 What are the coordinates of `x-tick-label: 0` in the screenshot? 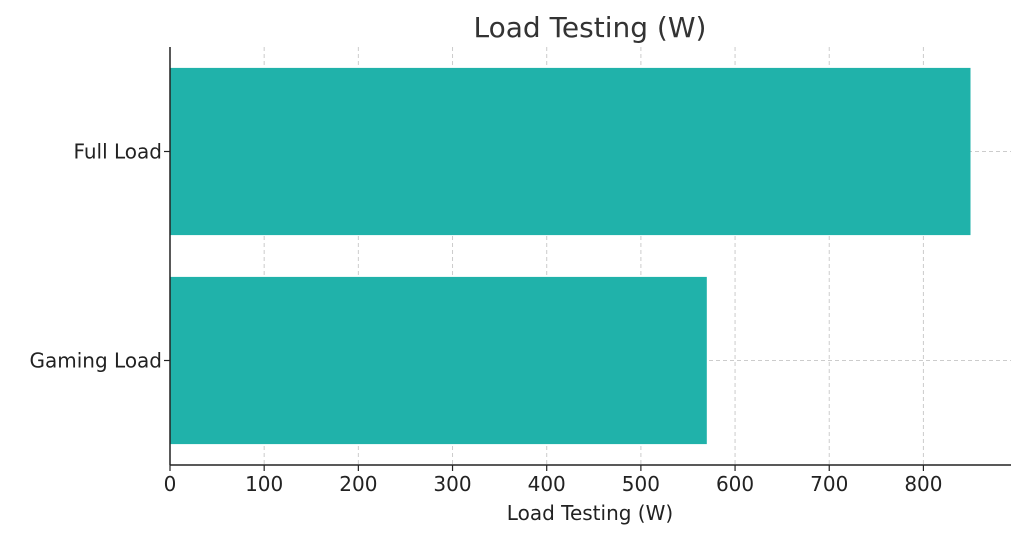 It's located at (170, 484).